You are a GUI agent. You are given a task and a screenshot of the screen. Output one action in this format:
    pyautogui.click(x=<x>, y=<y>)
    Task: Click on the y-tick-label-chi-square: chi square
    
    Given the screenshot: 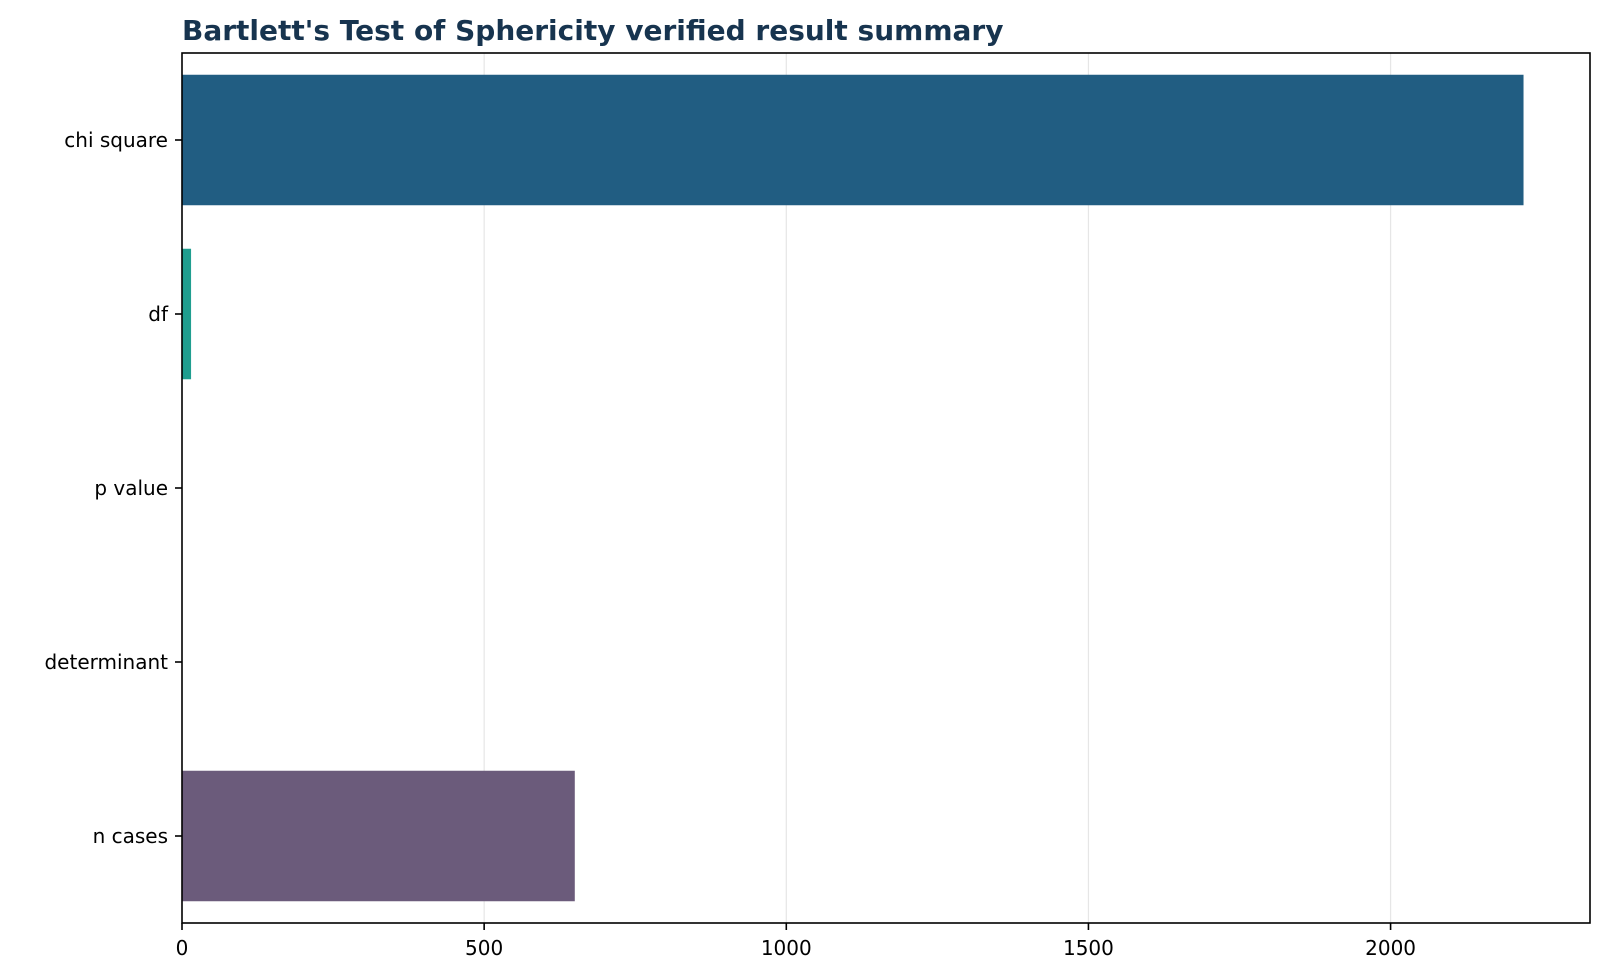 What is the action you would take?
    pyautogui.click(x=116, y=140)
    